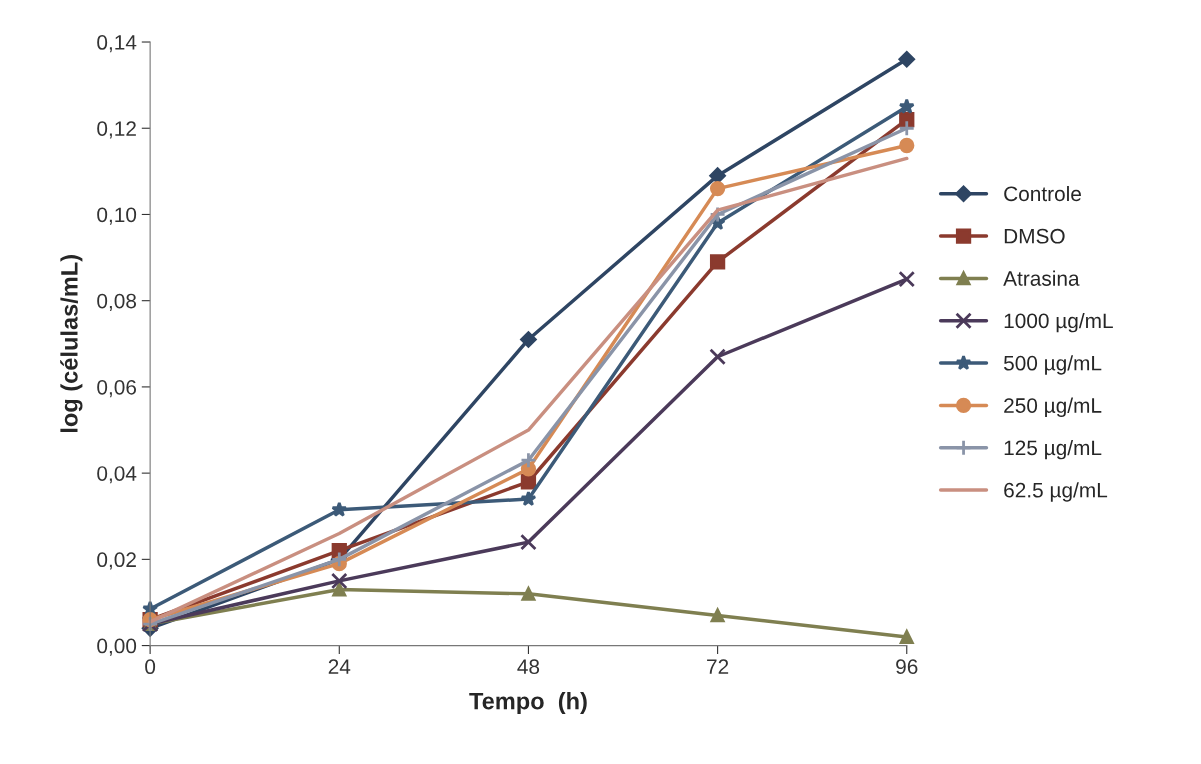  What do you see at coordinates (718, 666) in the screenshot?
I see `x-tick-label: 72` at bounding box center [718, 666].